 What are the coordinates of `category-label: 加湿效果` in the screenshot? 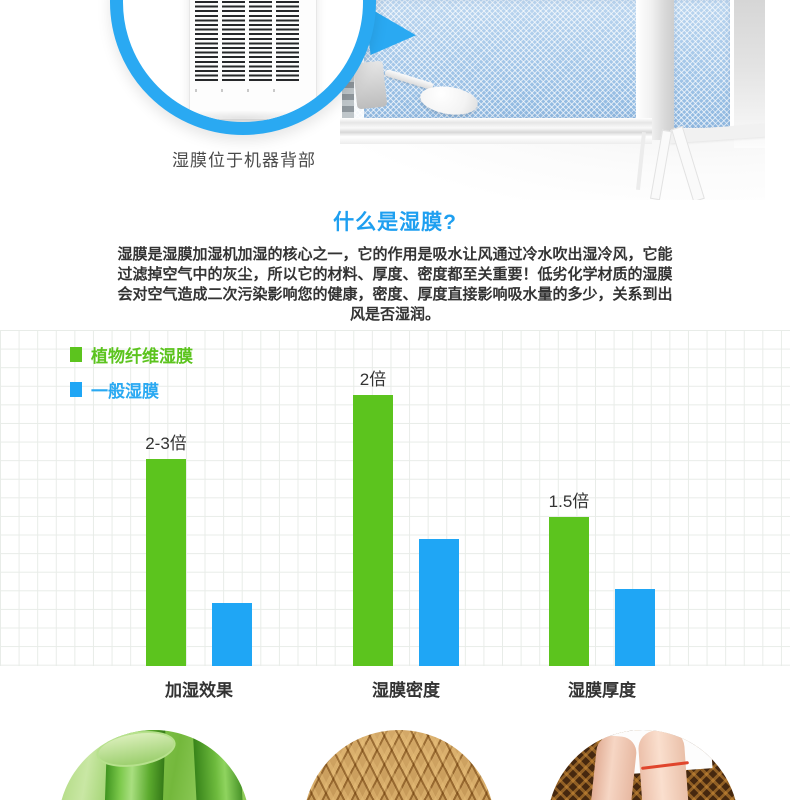 It's located at (199, 690).